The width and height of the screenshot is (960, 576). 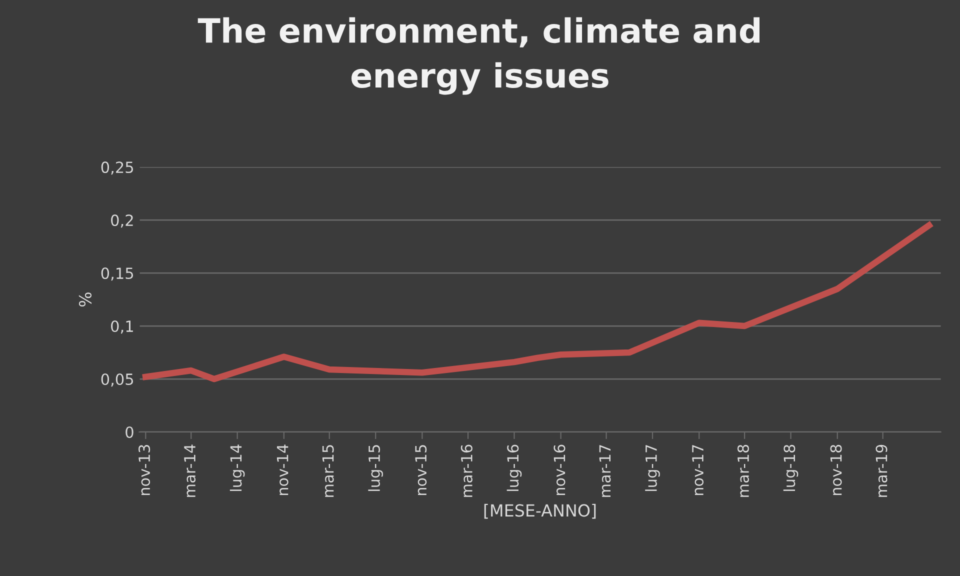 I want to click on y-tick-label: 0,25, so click(x=117, y=168).